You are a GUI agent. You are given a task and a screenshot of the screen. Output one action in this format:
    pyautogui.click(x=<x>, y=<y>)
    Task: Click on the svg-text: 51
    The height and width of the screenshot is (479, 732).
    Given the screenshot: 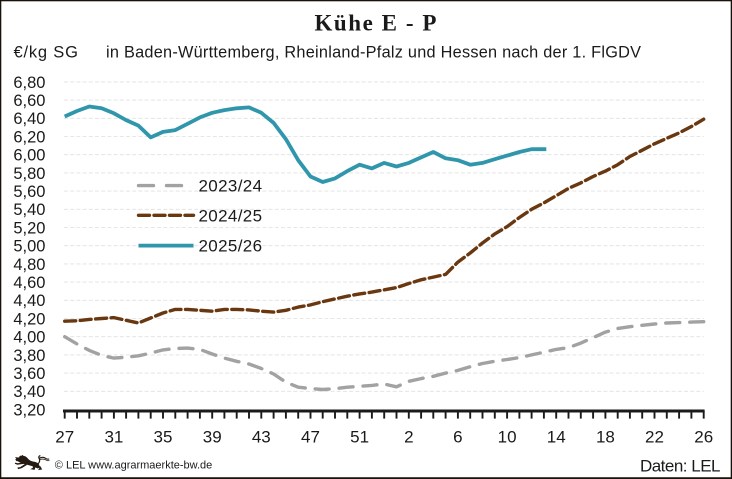 What is the action you would take?
    pyautogui.click(x=359, y=437)
    